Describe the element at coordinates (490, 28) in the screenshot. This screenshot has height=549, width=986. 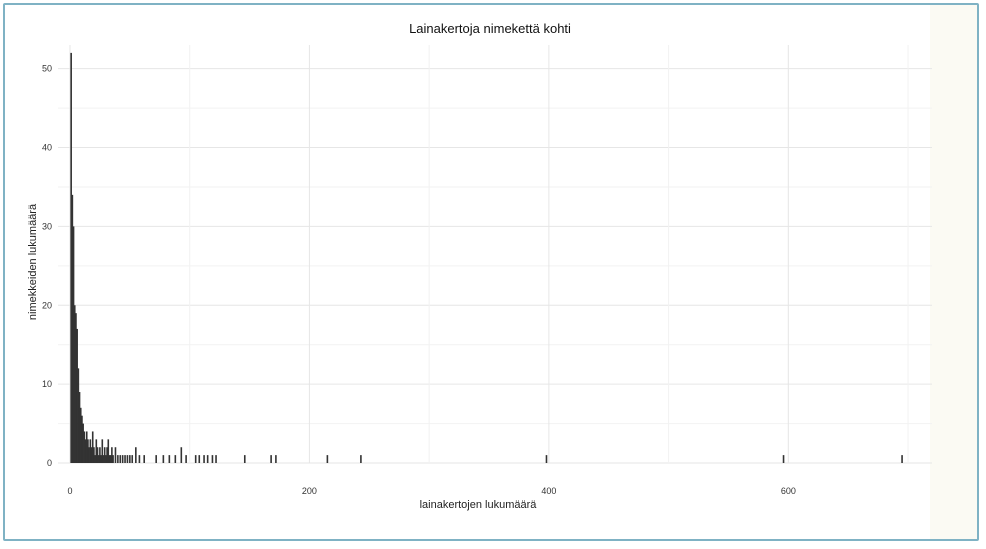
I see `chart-title: Lainakertoja nimekettä kohti` at that location.